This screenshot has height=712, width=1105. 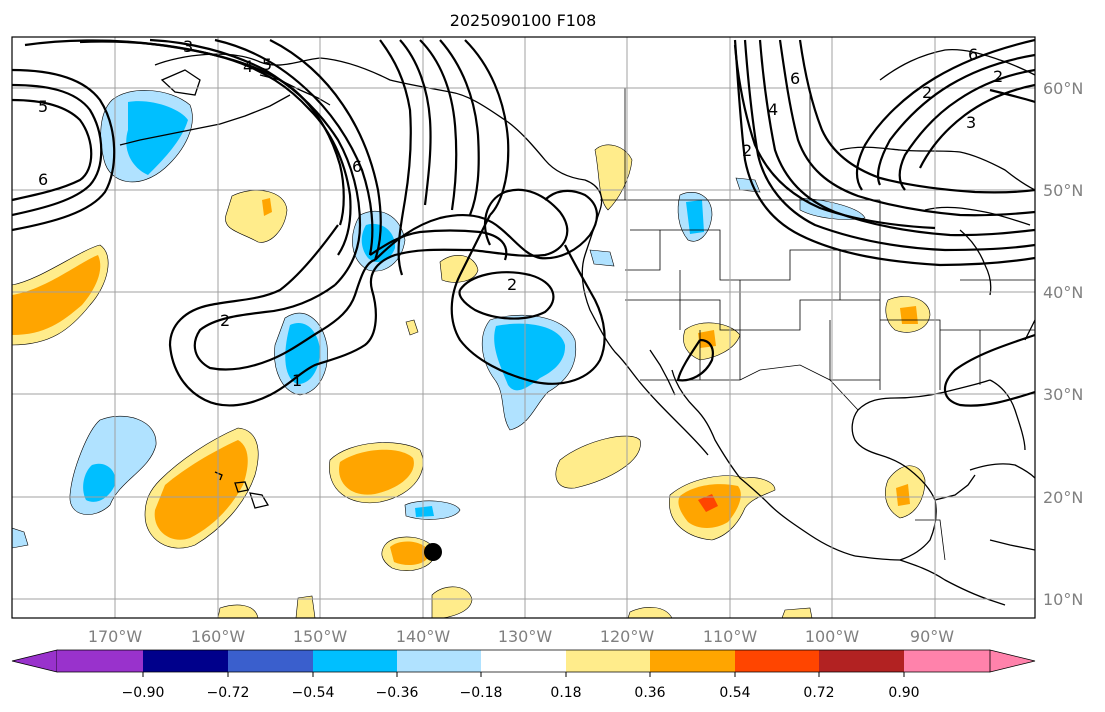 I want to click on anomaly-region-yucatan-pos, so click(x=905, y=492).